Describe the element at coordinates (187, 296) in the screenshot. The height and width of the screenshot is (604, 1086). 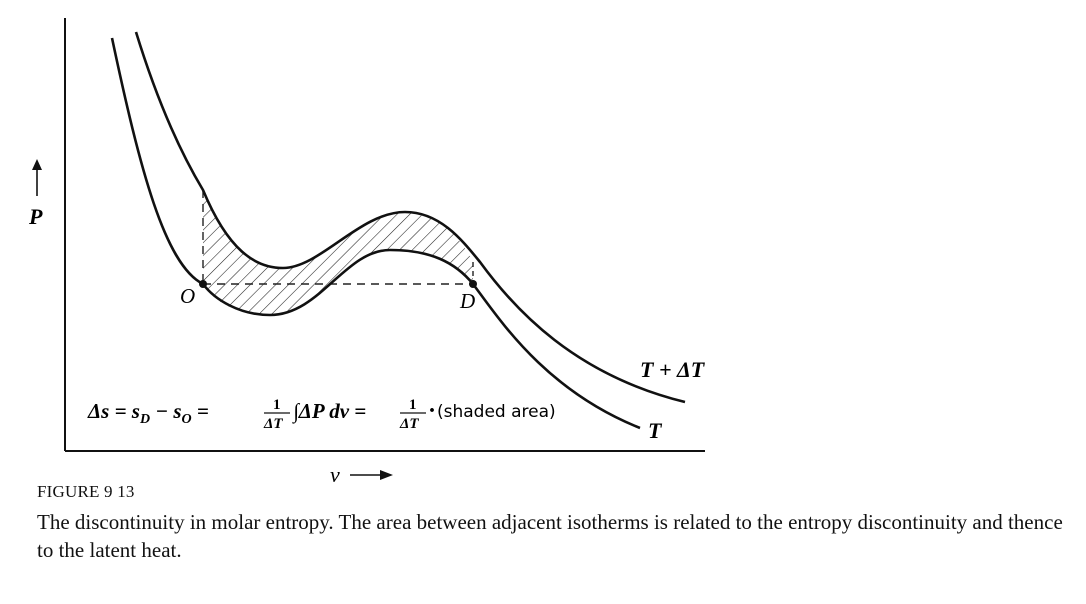
I see `point-o-label: O` at that location.